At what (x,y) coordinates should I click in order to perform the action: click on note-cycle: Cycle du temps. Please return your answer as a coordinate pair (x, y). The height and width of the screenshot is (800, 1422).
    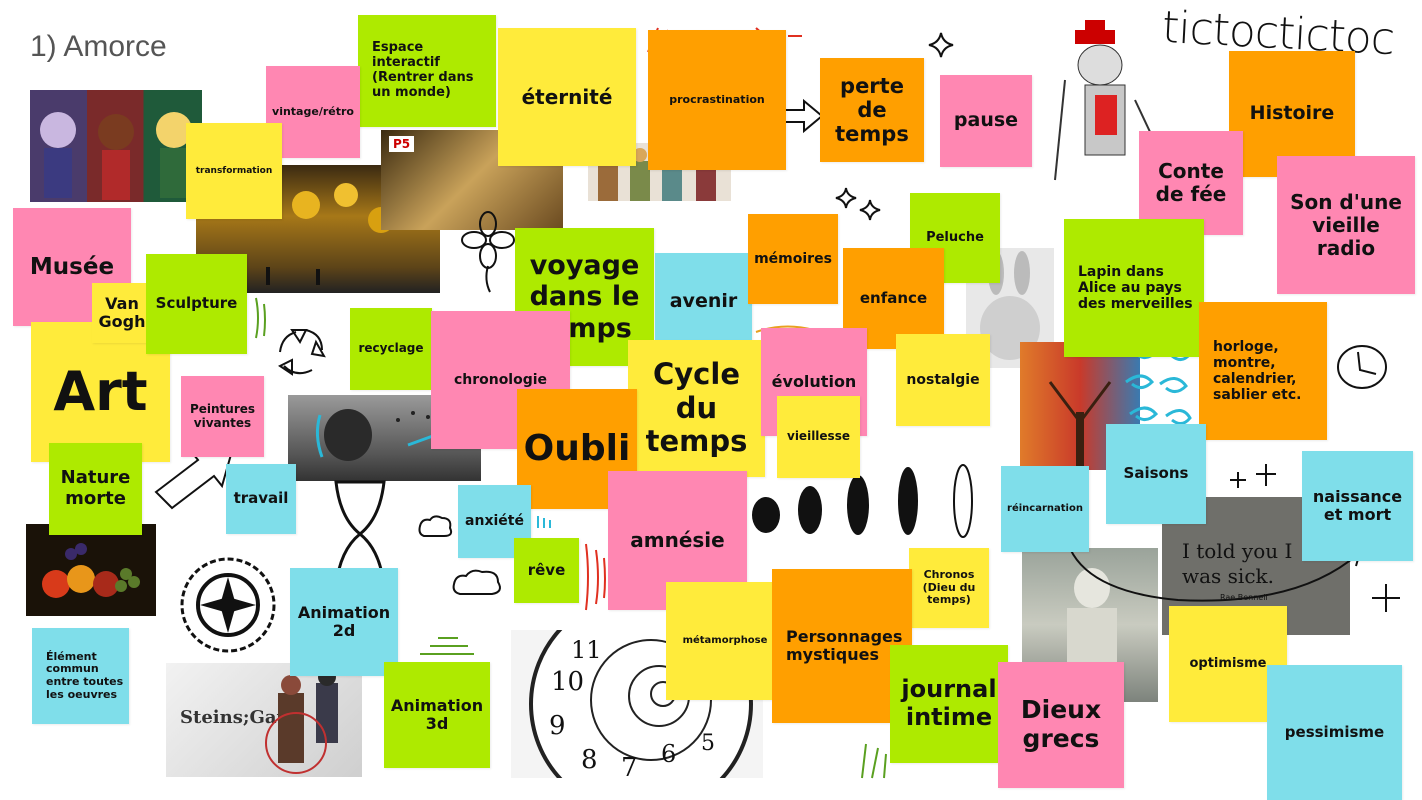
    Looking at the image, I should click on (696, 408).